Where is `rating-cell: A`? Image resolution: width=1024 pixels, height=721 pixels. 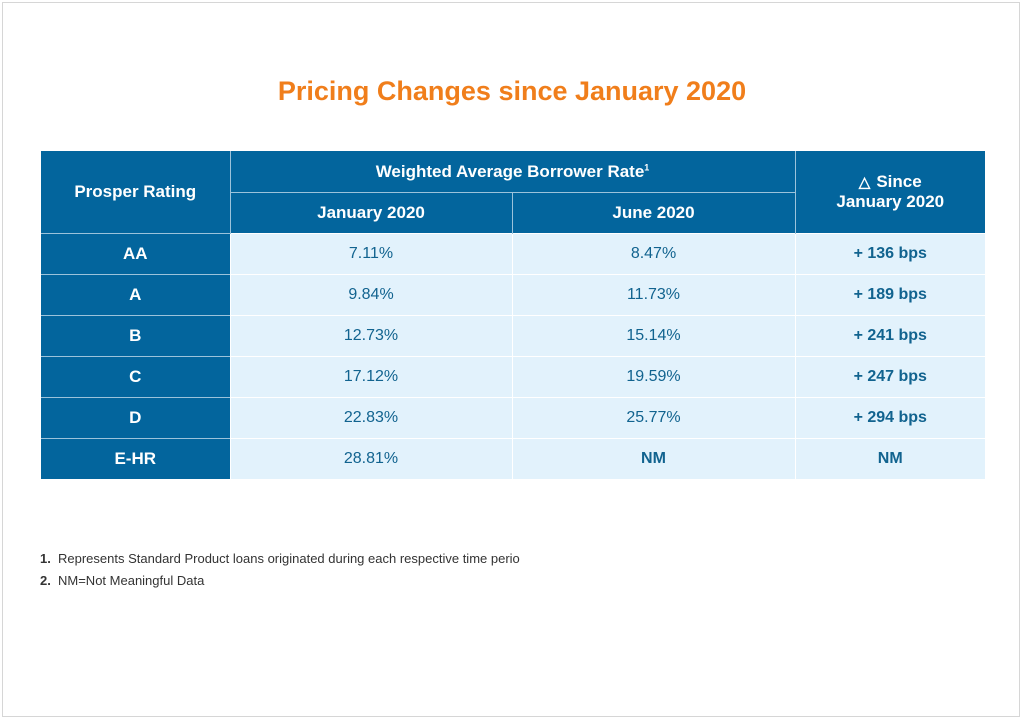
rating-cell: A is located at coordinates (135, 295).